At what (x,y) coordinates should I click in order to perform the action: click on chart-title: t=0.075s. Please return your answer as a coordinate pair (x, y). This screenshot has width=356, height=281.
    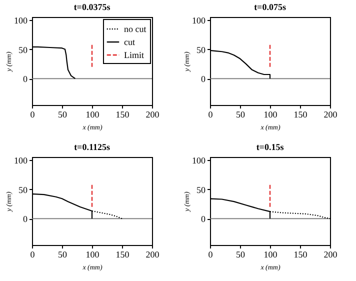
    Looking at the image, I should click on (270, 7).